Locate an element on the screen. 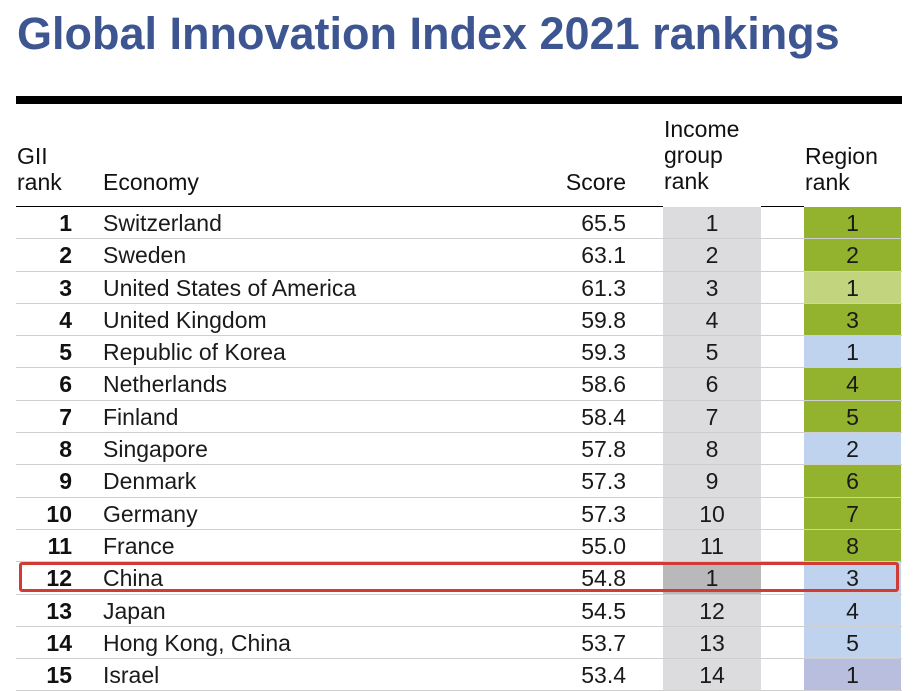 The image size is (916, 691). score-cell: 53.7 is located at coordinates (603, 642).